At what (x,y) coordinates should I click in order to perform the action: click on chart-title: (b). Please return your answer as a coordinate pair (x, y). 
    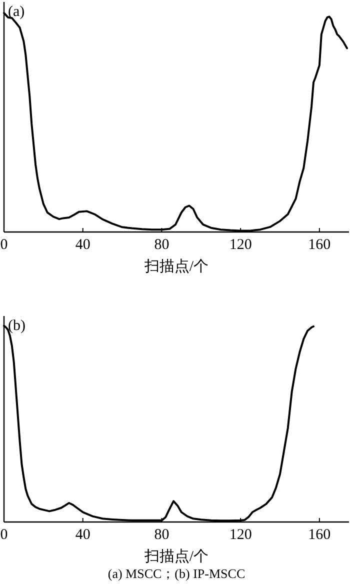
    Looking at the image, I should click on (17, 326).